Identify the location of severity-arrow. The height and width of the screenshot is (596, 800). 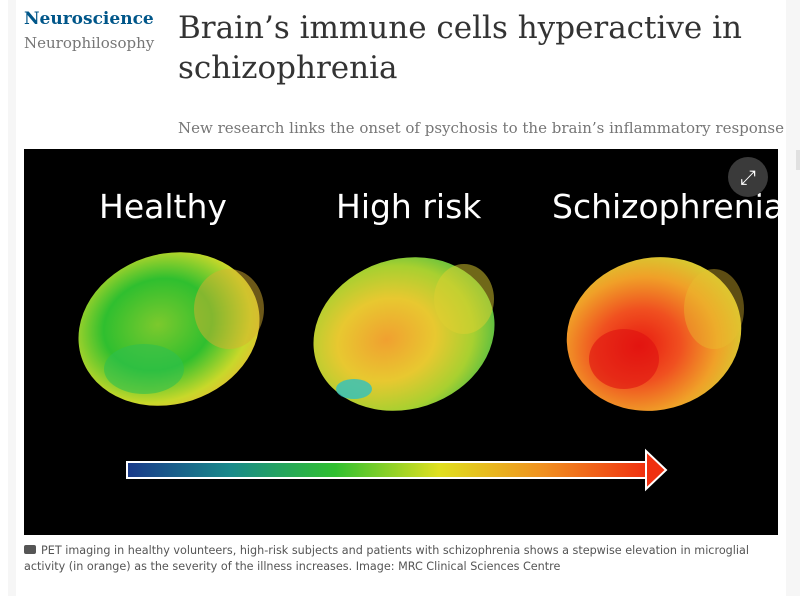
(397, 470).